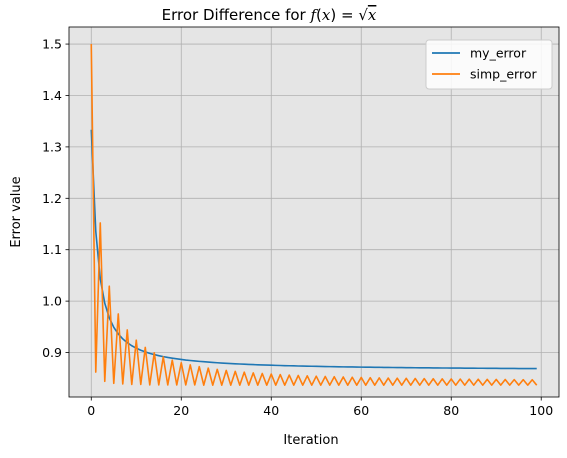  I want to click on x-tick-label: 100, so click(541, 410).